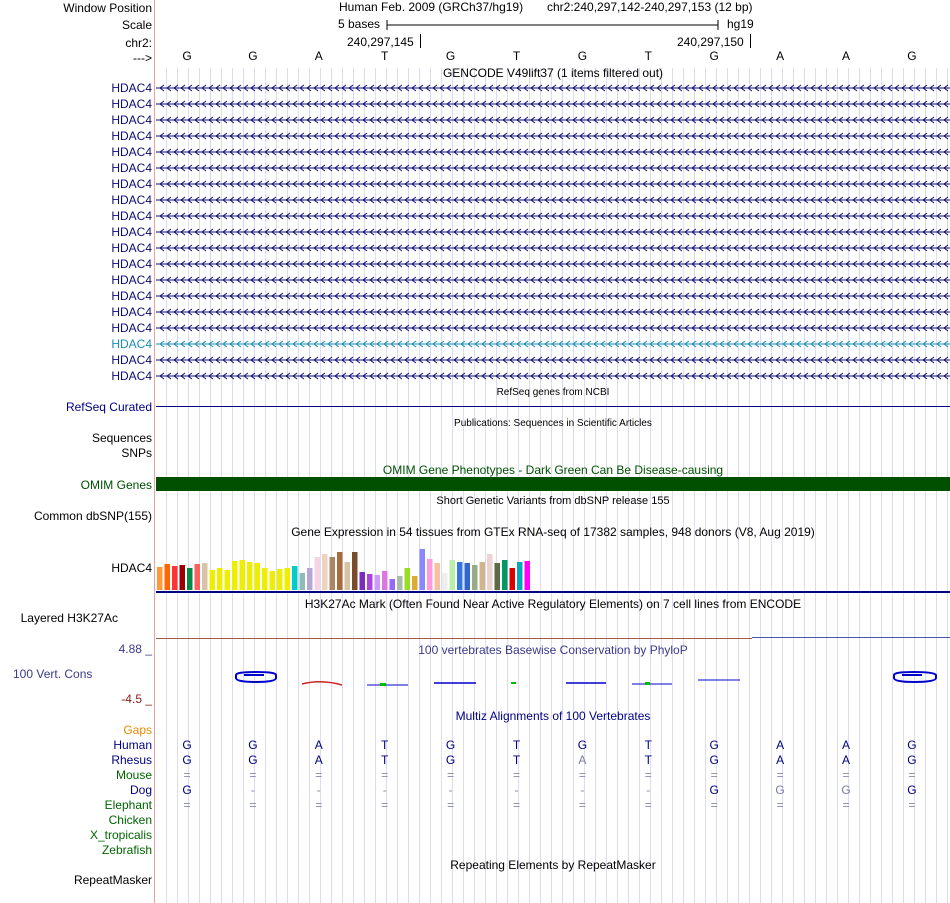  Describe the element at coordinates (92, 516) in the screenshot. I see `dbsnp-label: Common dbSNP(155)` at that location.